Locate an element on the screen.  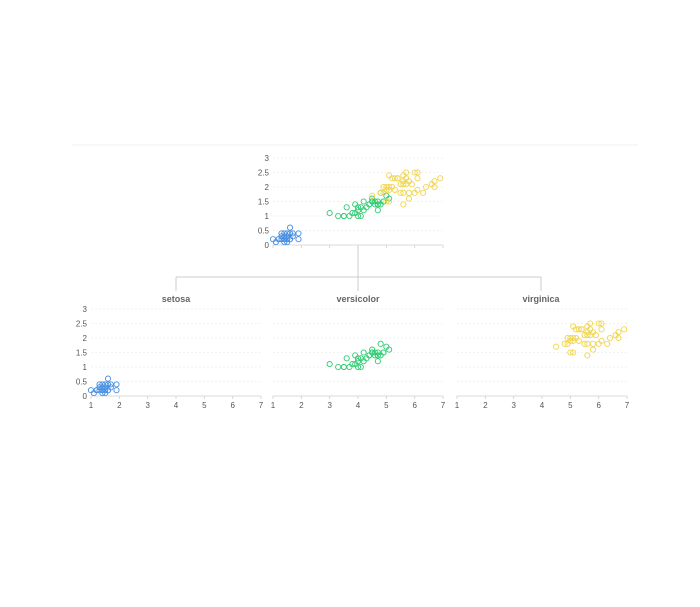
setosa-panel: 0 0.5 1 1.5 2 2.5 3 1 2 3 4 5 6 7 is located at coordinates (170, 357).